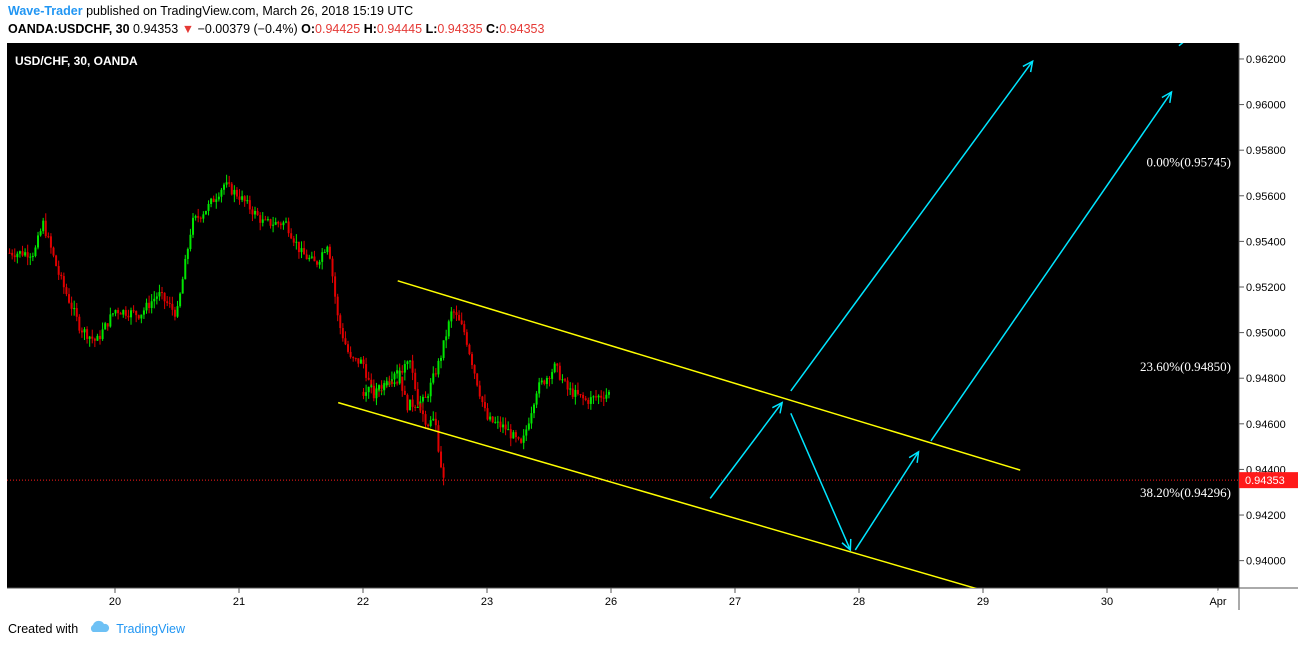 This screenshot has height=645, width=1298. Describe the element at coordinates (76, 61) in the screenshot. I see `chart-title: USD/CHF, 30, OANDA` at that location.